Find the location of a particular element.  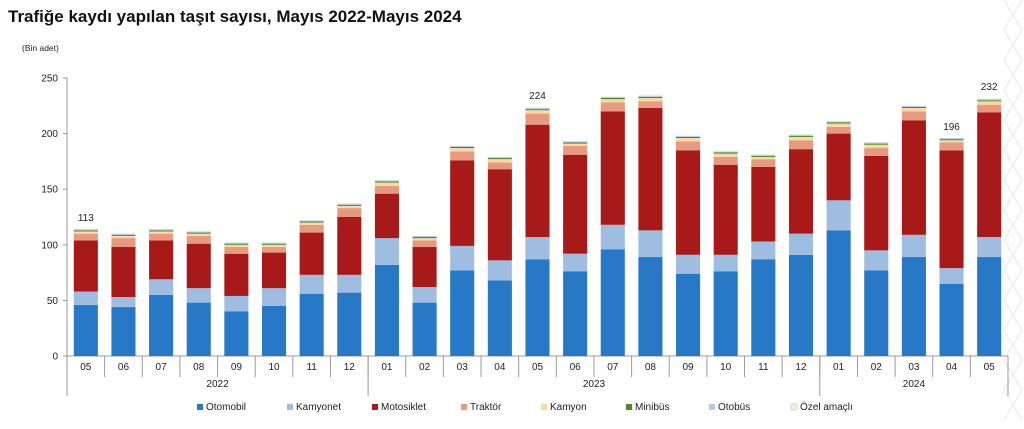

x-tick-label: 08 is located at coordinates (651, 367).